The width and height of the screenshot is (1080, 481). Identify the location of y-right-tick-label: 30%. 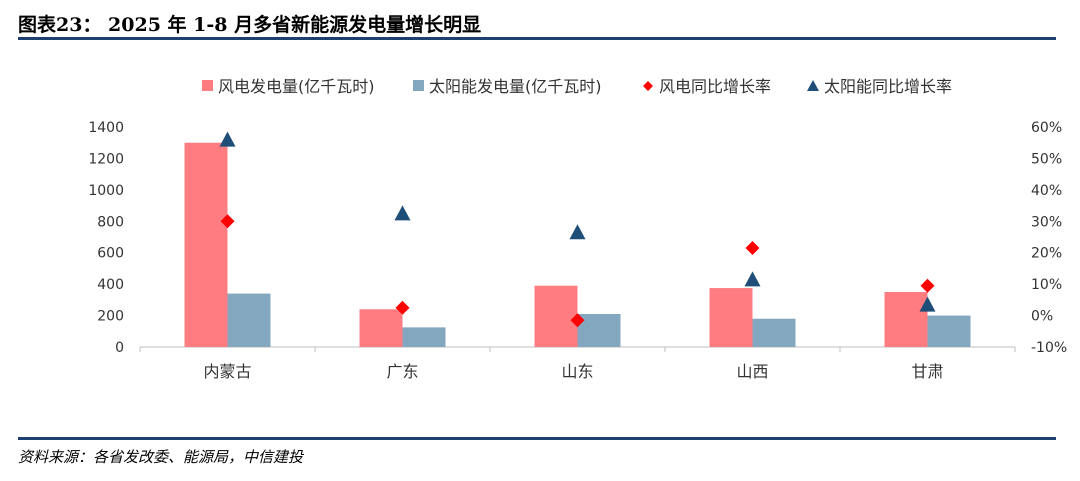
(1046, 222).